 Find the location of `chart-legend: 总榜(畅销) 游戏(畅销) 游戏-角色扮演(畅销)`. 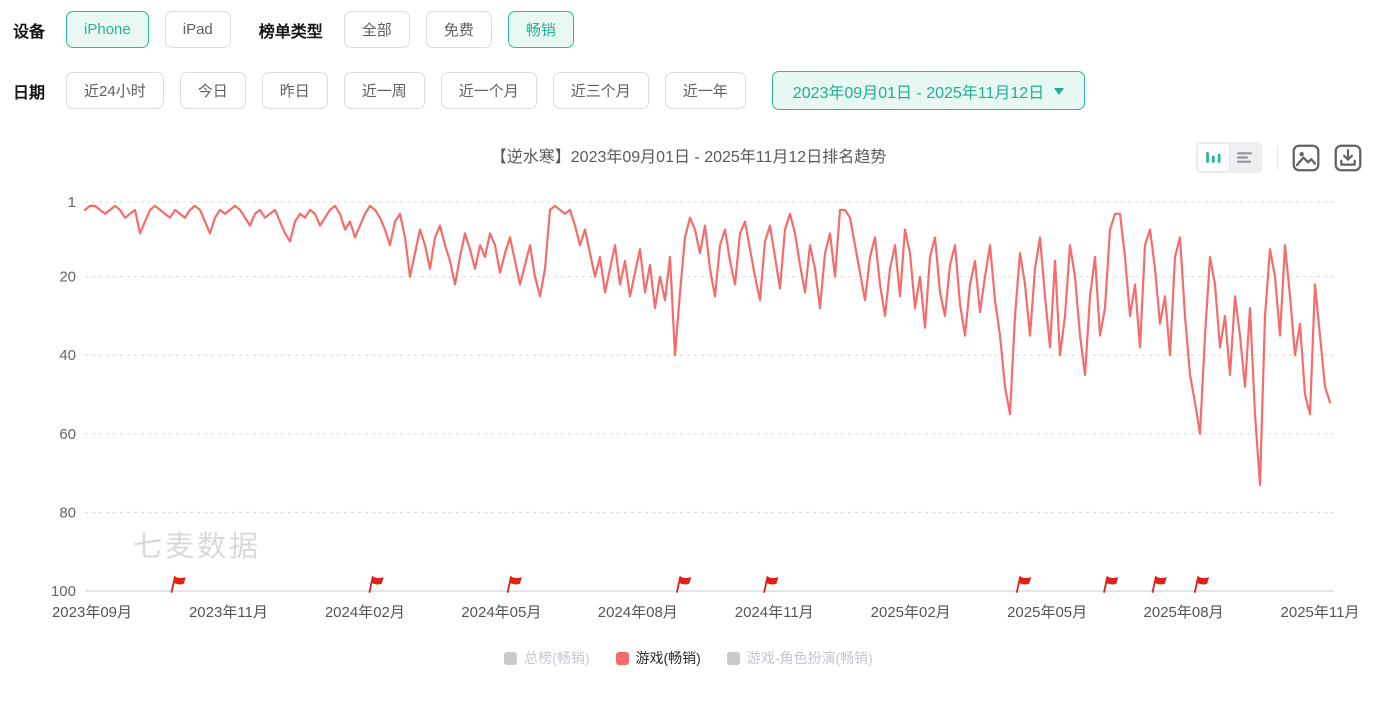

chart-legend: 总榜(畅销) 游戏(畅销) 游戏-角色扮演(畅销) is located at coordinates (688, 658).